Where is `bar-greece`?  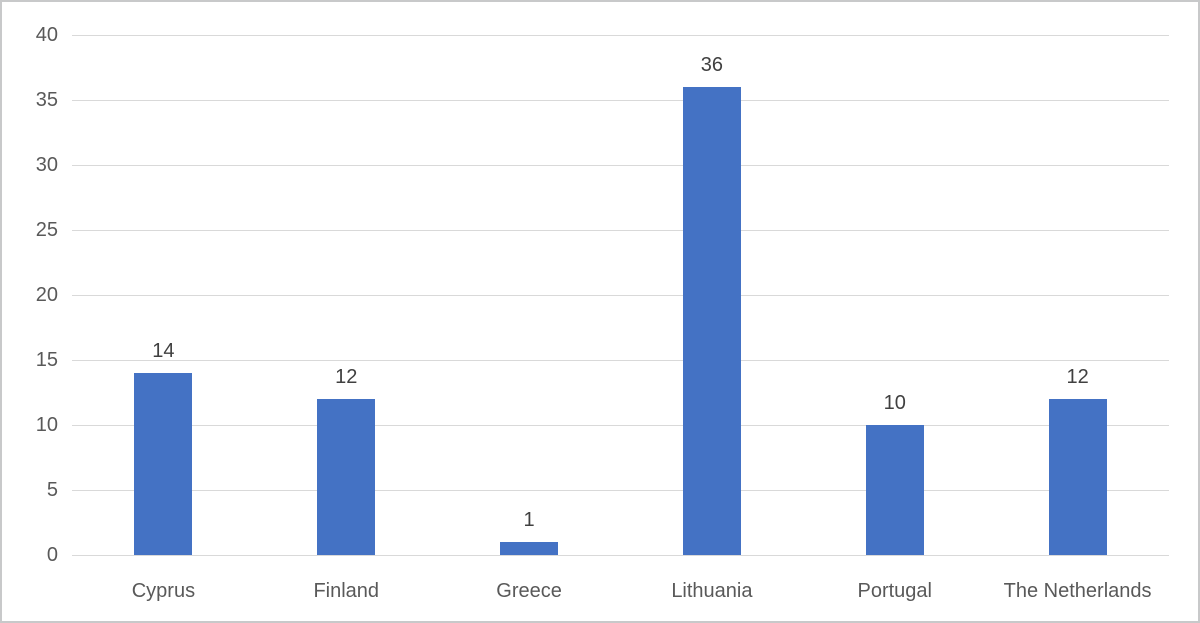 bar-greece is located at coordinates (529, 548).